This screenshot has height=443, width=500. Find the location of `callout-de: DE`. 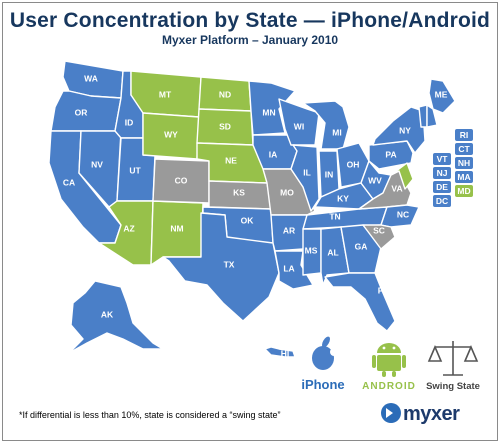

callout-de: DE is located at coordinates (442, 187).